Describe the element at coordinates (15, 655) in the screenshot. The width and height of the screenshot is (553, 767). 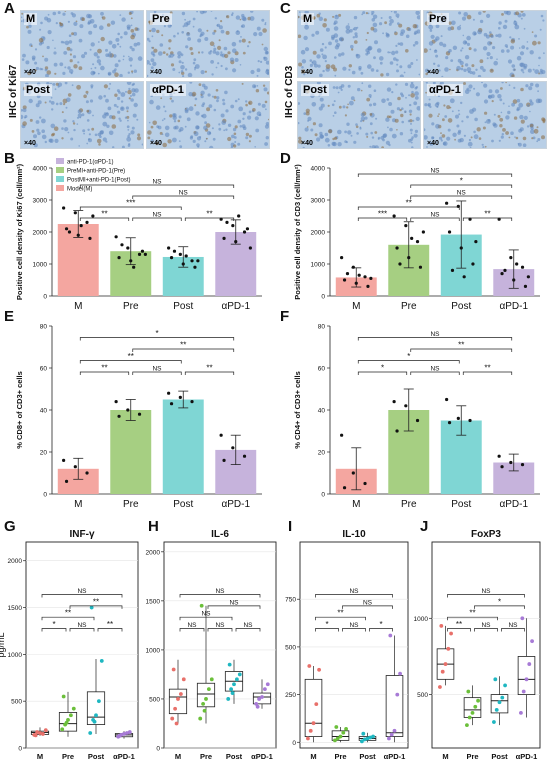
I see `y-tick-label: 1000` at that location.